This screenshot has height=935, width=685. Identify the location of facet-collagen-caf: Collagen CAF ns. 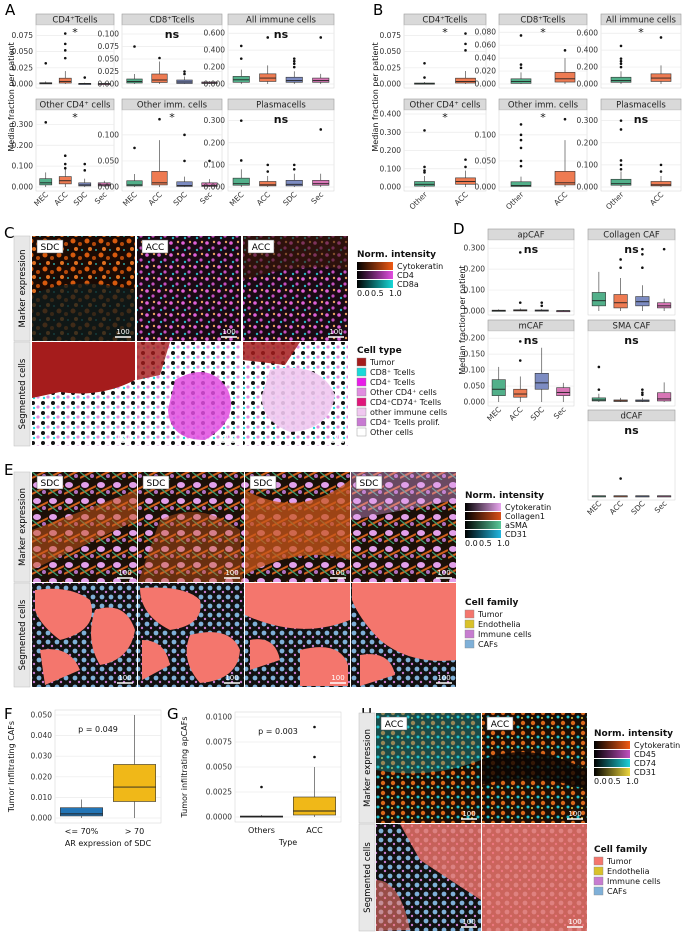
(631, 272).